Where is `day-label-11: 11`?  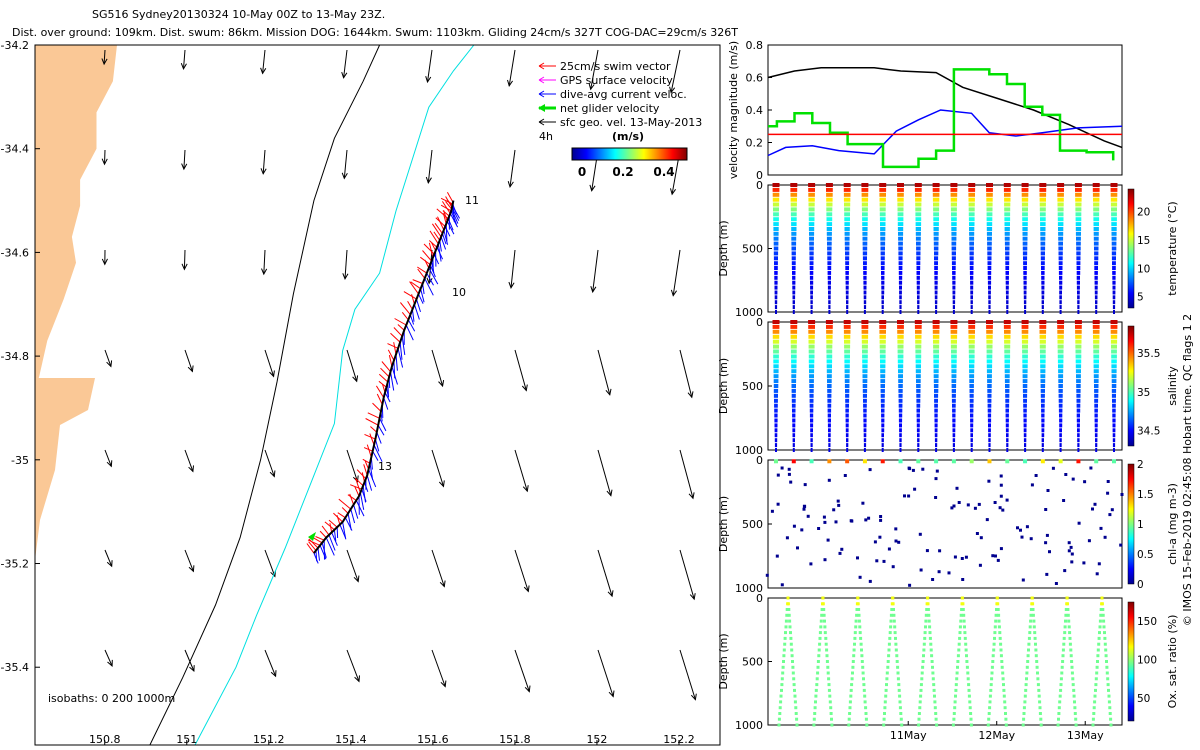
day-label-11: 11 is located at coordinates (472, 200).